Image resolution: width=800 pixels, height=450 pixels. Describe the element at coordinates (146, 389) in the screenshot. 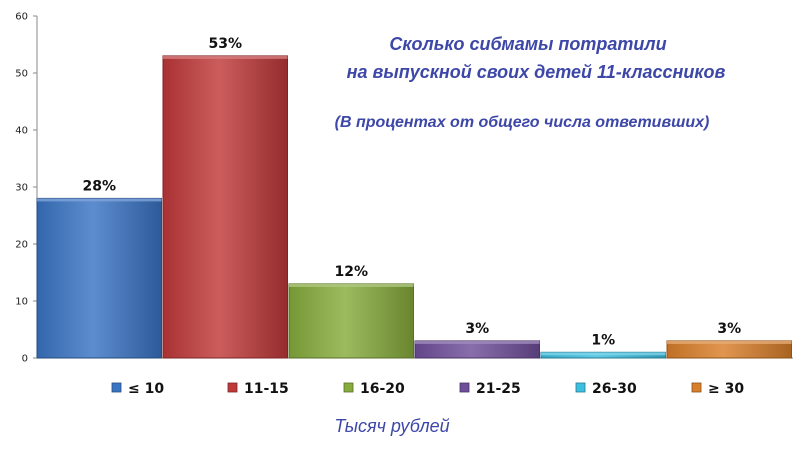

I see `legend-label-1: ≤ 10` at that location.